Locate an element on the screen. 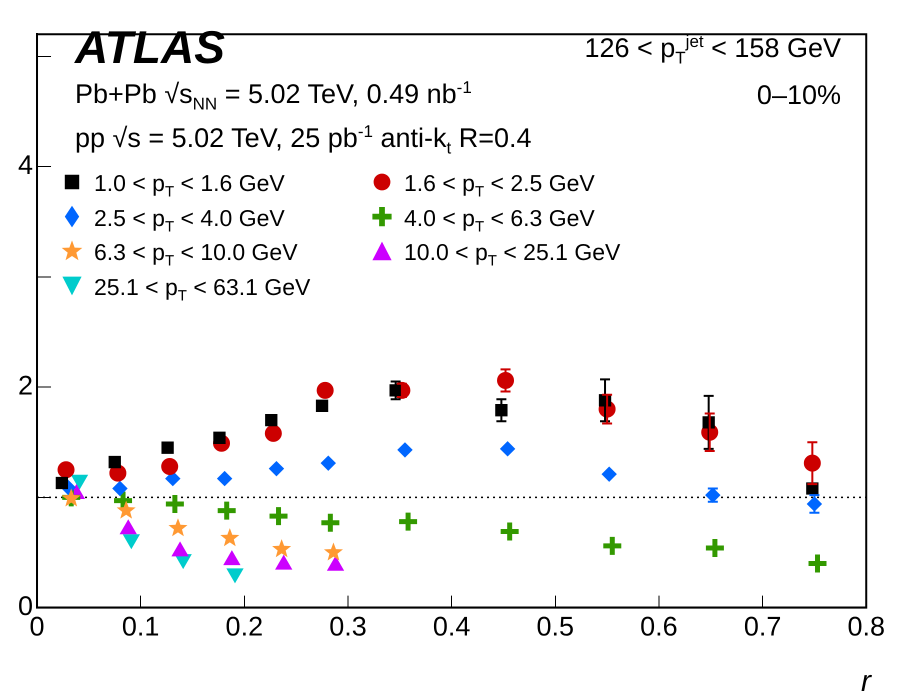  y-tick-label: 2 is located at coordinates (26, 385).